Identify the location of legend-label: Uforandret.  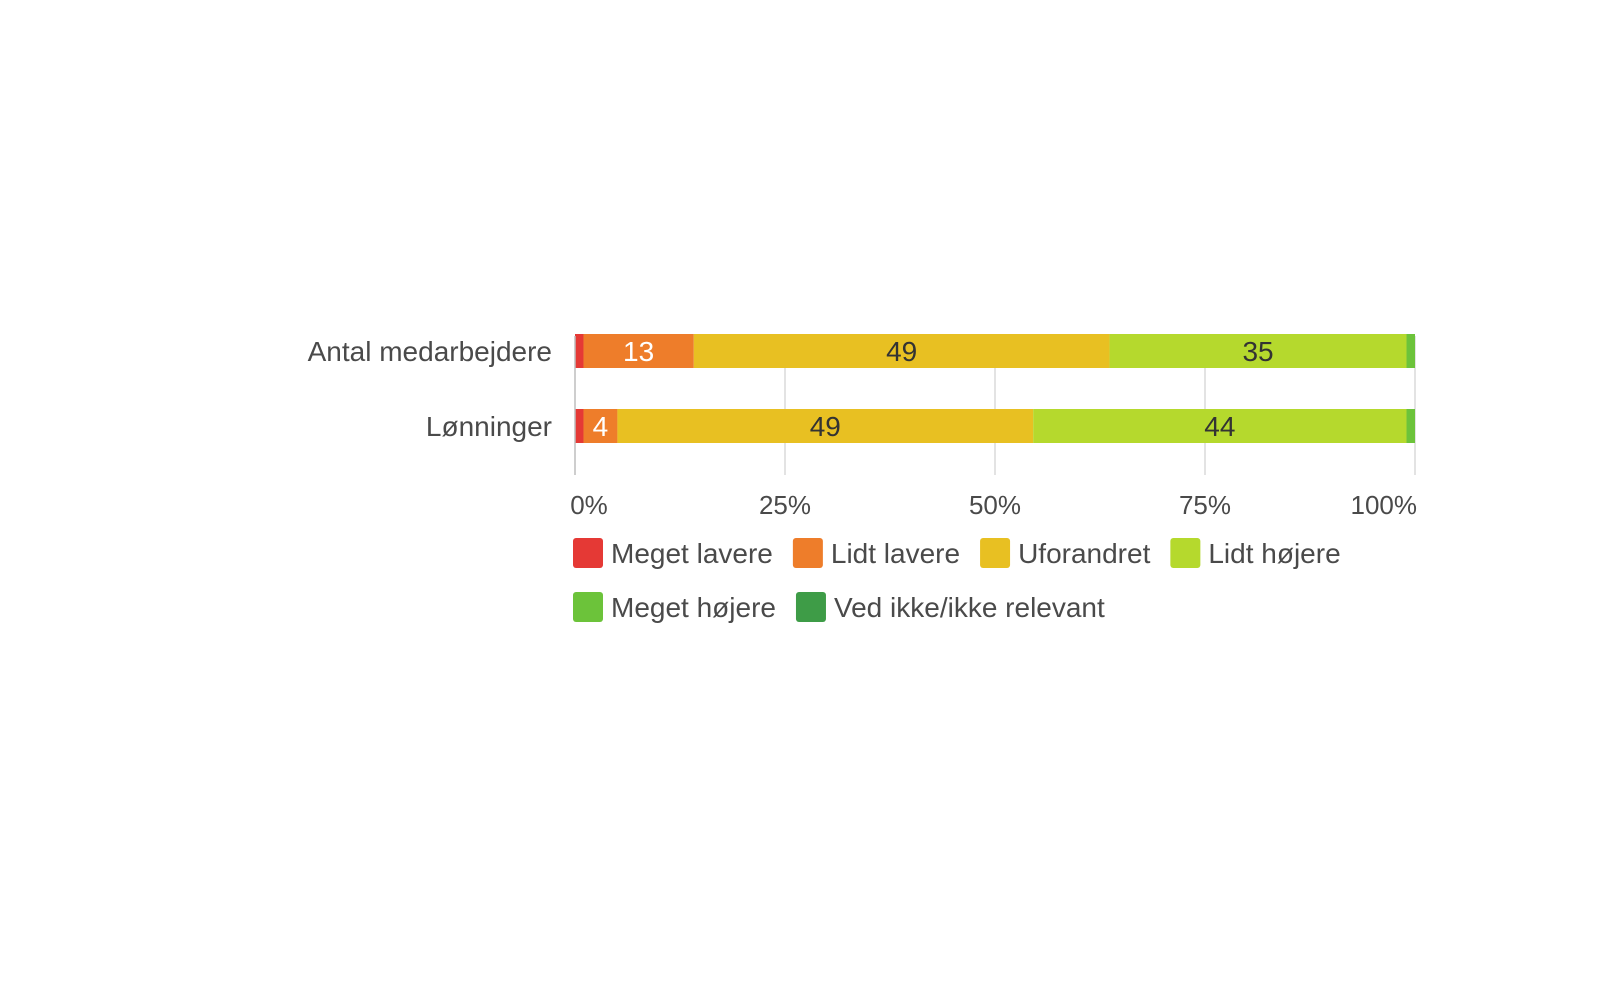
(1084, 553).